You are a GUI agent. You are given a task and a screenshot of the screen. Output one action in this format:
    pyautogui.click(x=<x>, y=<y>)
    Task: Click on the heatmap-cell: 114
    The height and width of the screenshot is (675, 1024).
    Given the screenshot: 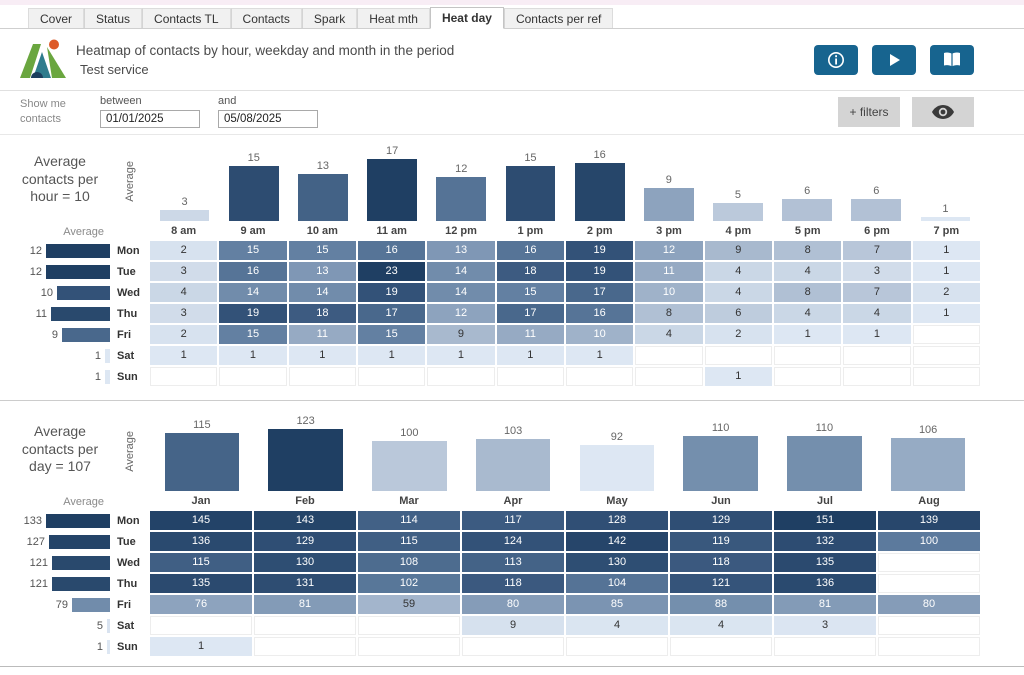 What is the action you would take?
    pyautogui.click(x=409, y=520)
    